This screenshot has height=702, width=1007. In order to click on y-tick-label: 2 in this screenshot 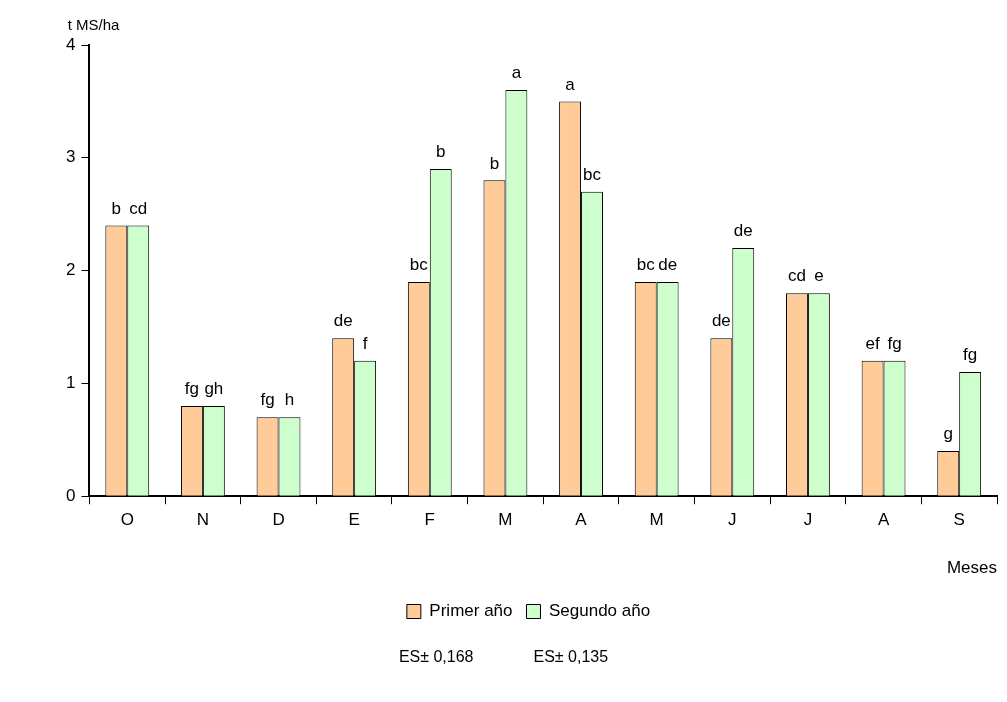, I will do `click(70, 270)`.